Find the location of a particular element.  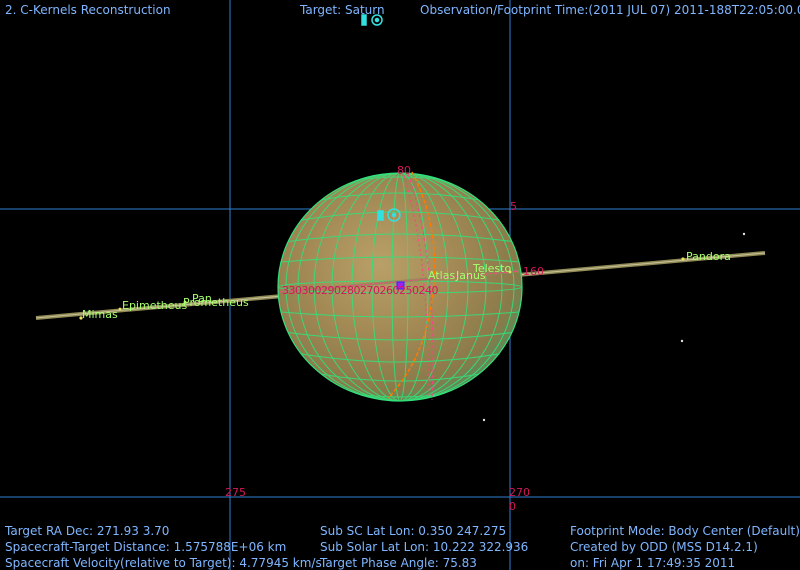

moon-markers is located at coordinates (382, 288).